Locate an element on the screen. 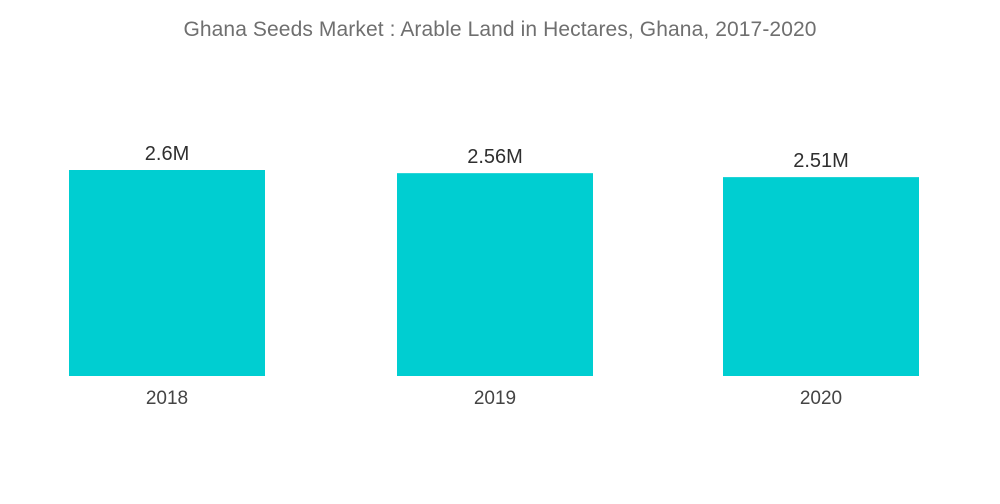 This screenshot has height=504, width=1000. data-label-2019: 2.56M is located at coordinates (495, 157).